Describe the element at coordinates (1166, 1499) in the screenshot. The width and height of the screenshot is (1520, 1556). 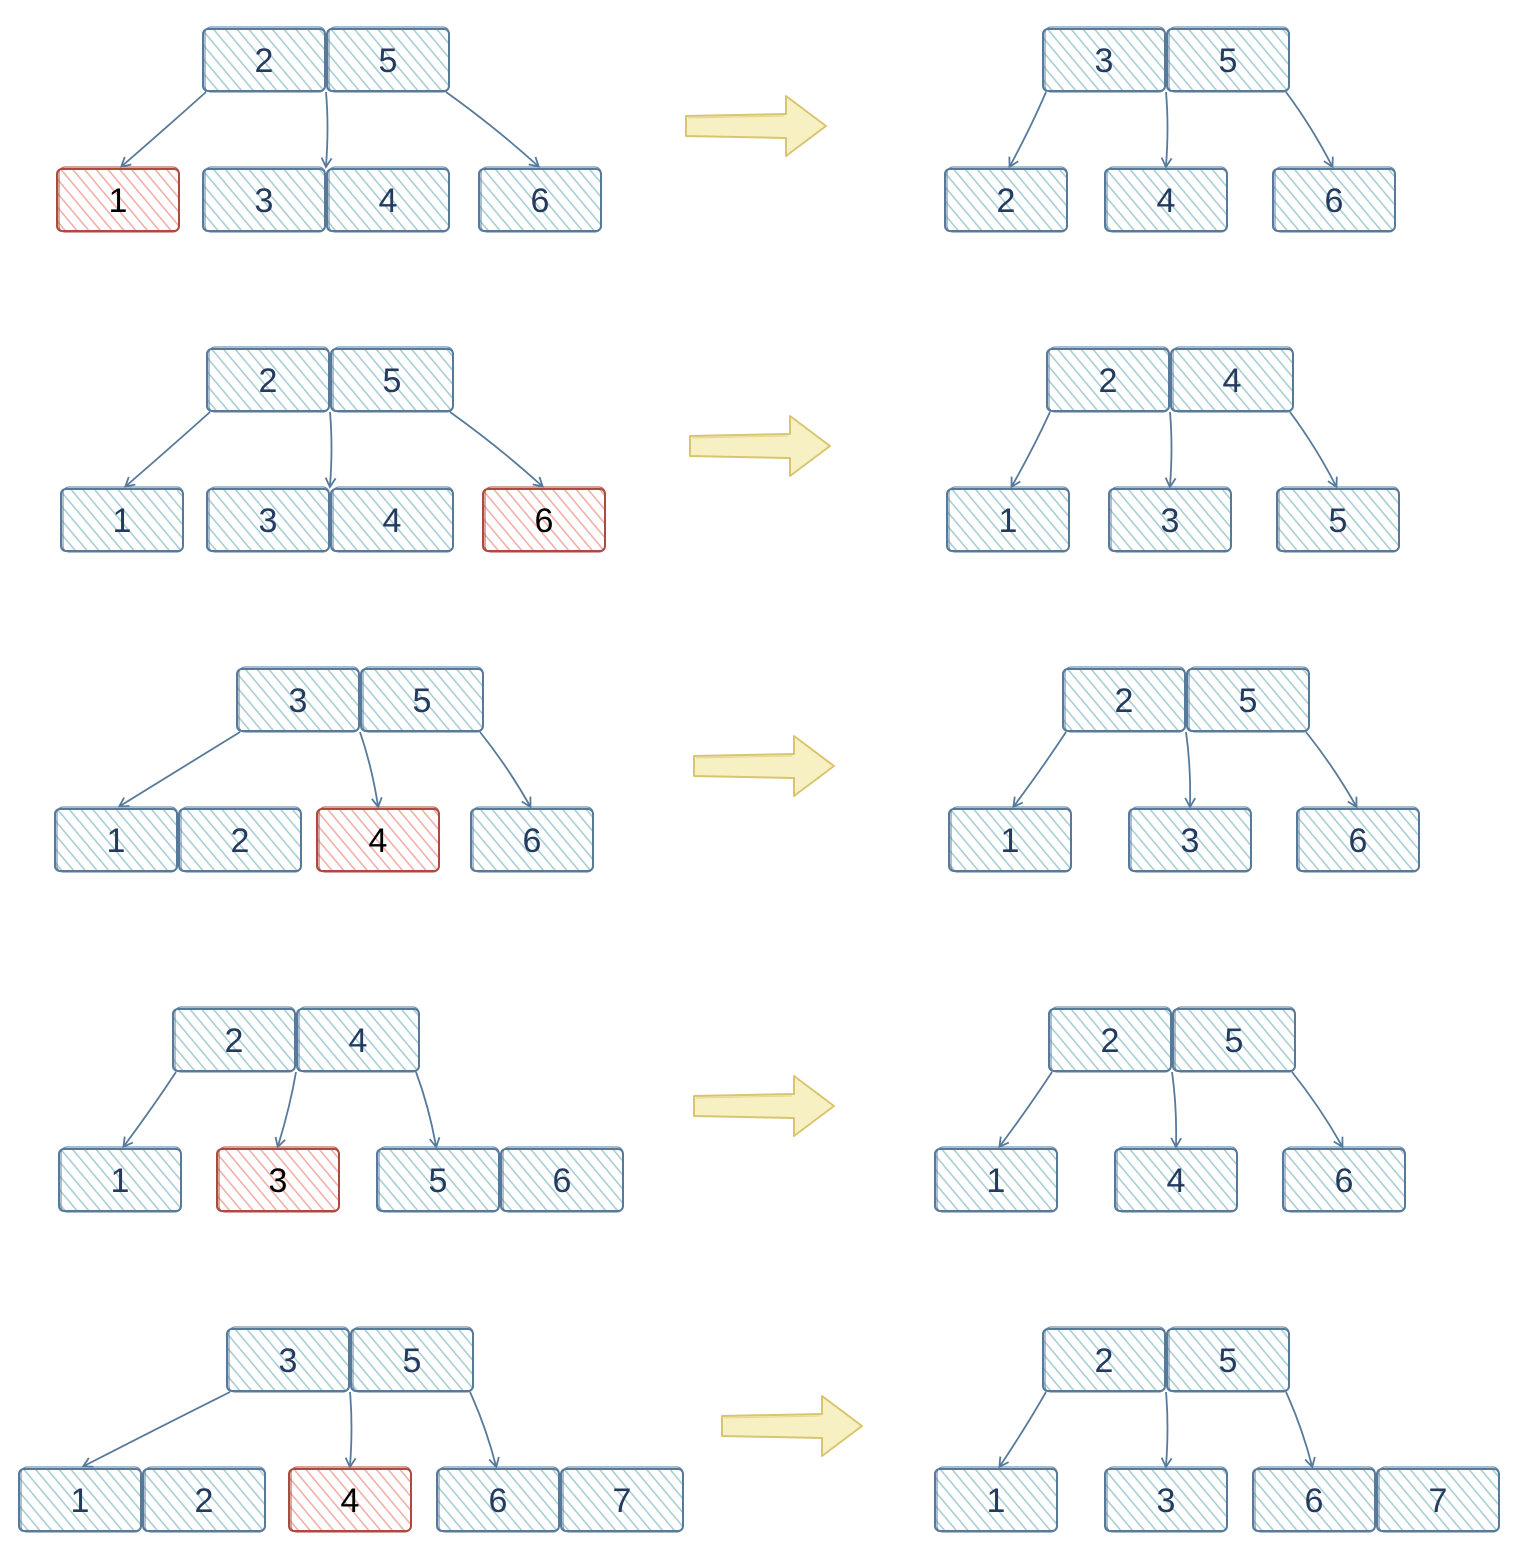
I see `after-leaf-key: 3` at that location.